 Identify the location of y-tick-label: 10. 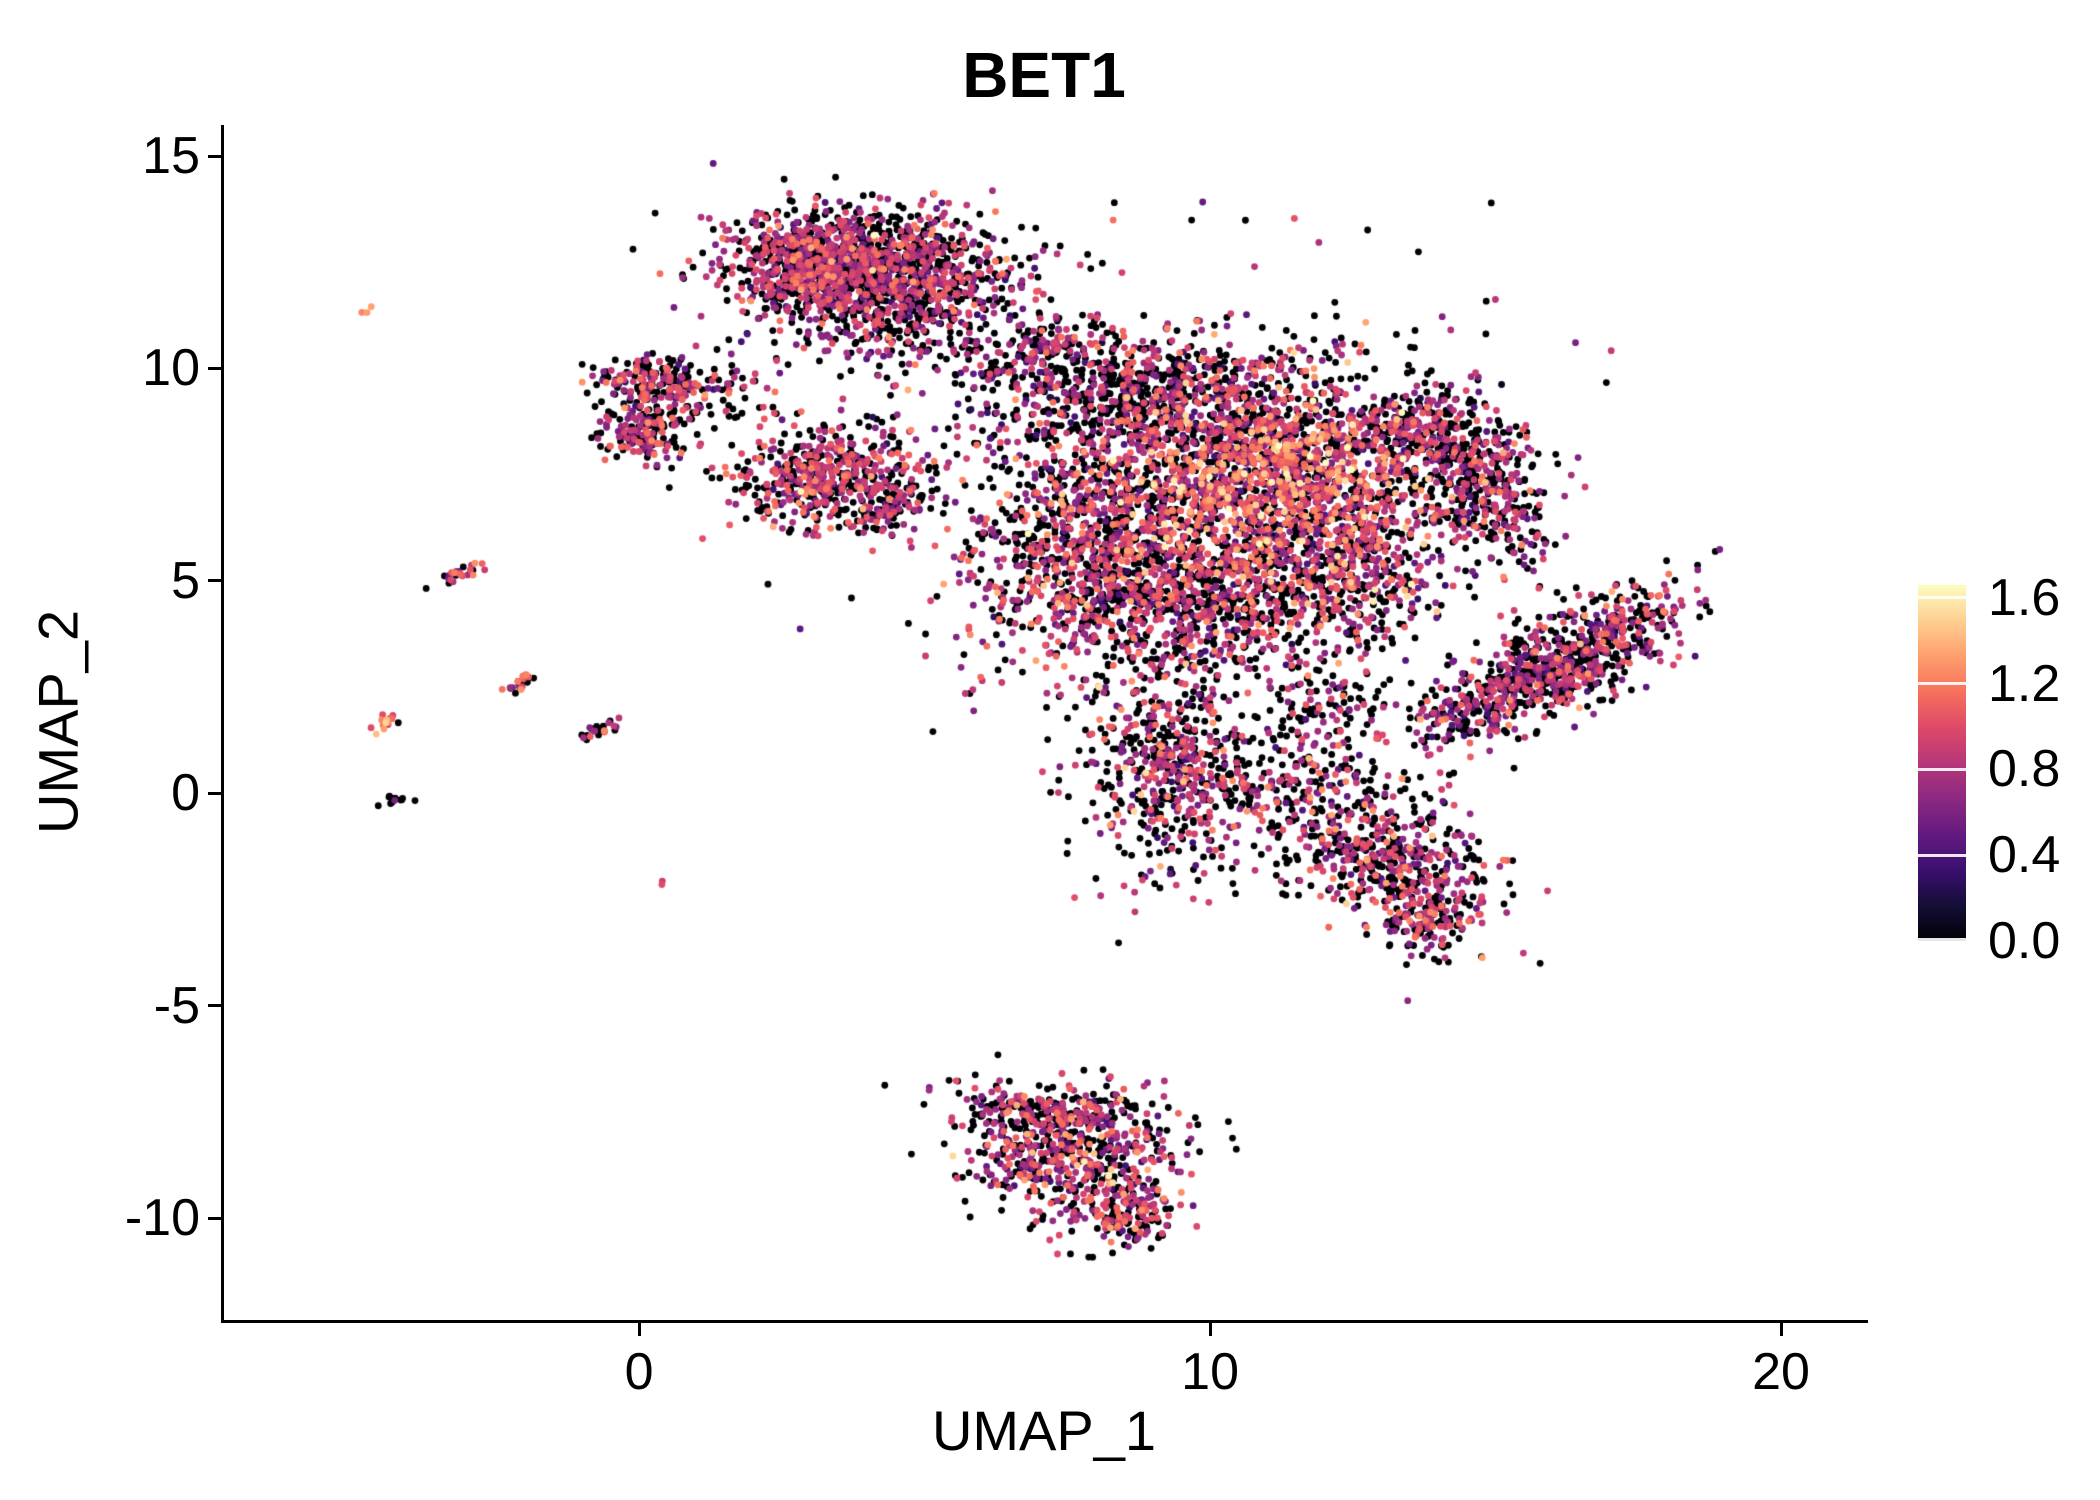
(171, 368).